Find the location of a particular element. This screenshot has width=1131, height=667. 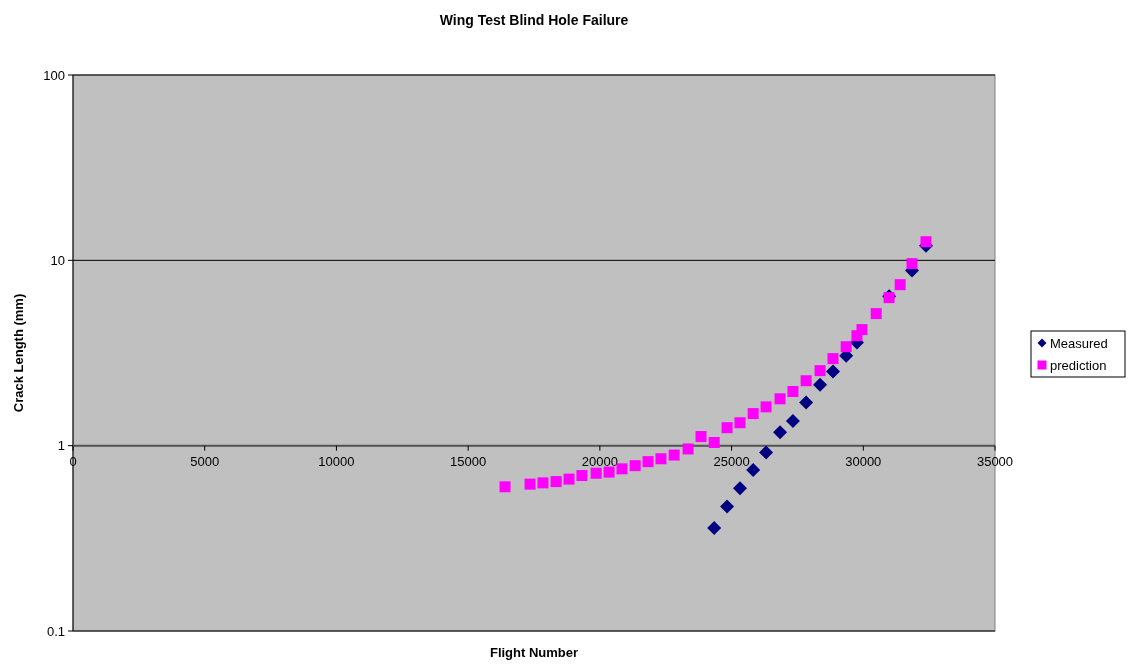

y-tick-label: 100 is located at coordinates (54, 75).